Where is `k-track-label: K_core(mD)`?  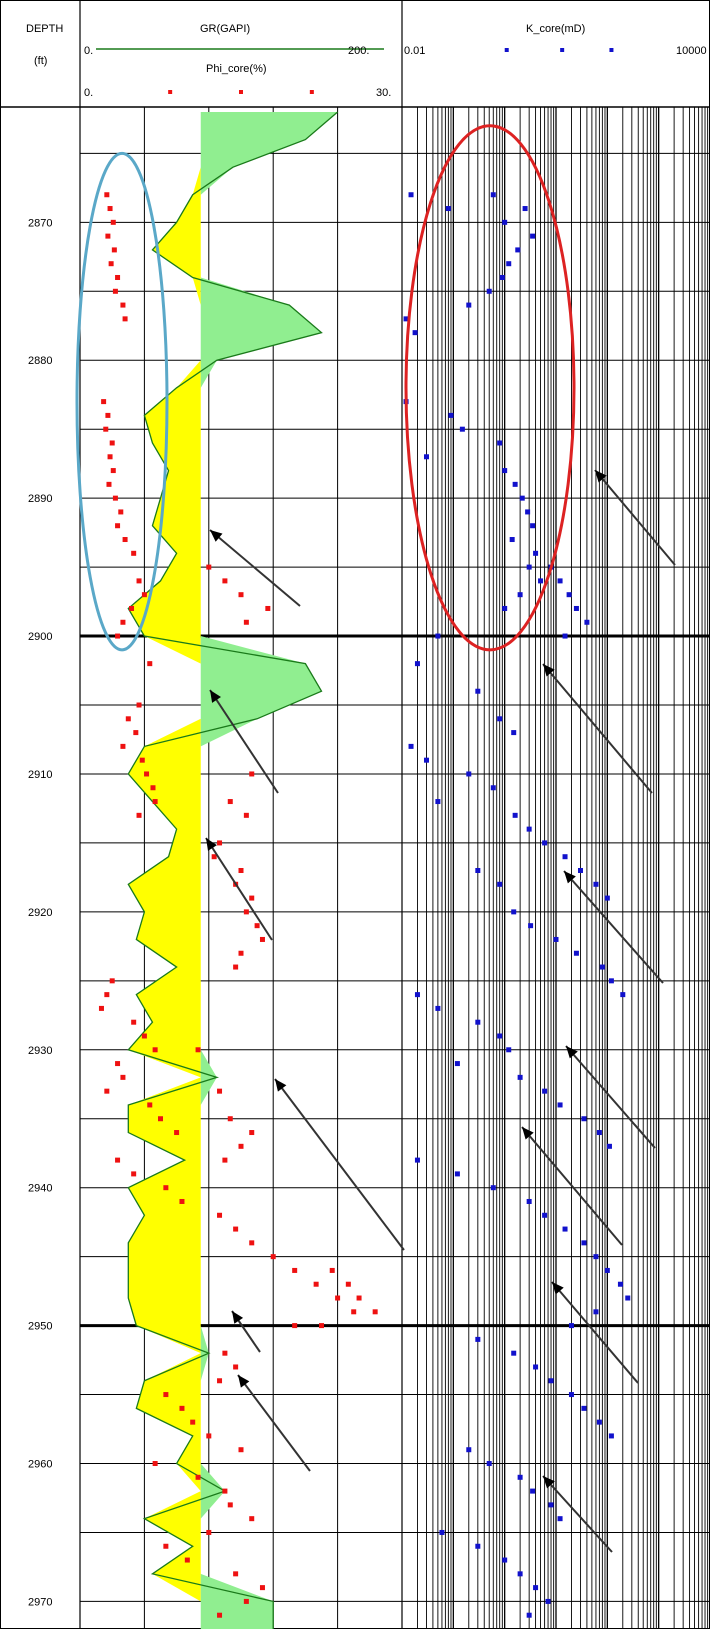 k-track-label: K_core(mD) is located at coordinates (556, 29).